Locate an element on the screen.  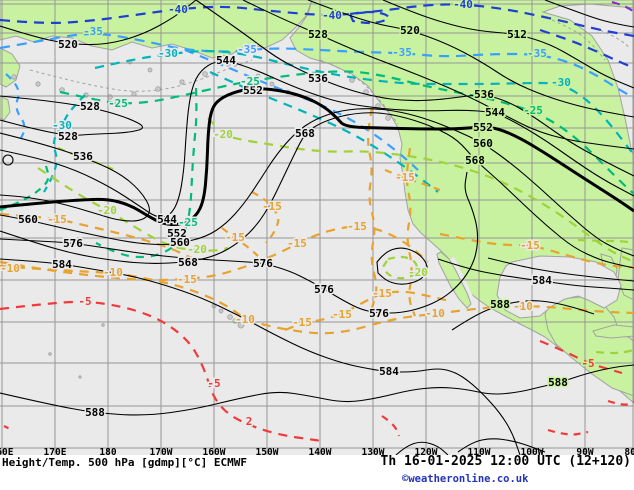
temp-contour-t-40-oval is located at coordinates (369, 17).